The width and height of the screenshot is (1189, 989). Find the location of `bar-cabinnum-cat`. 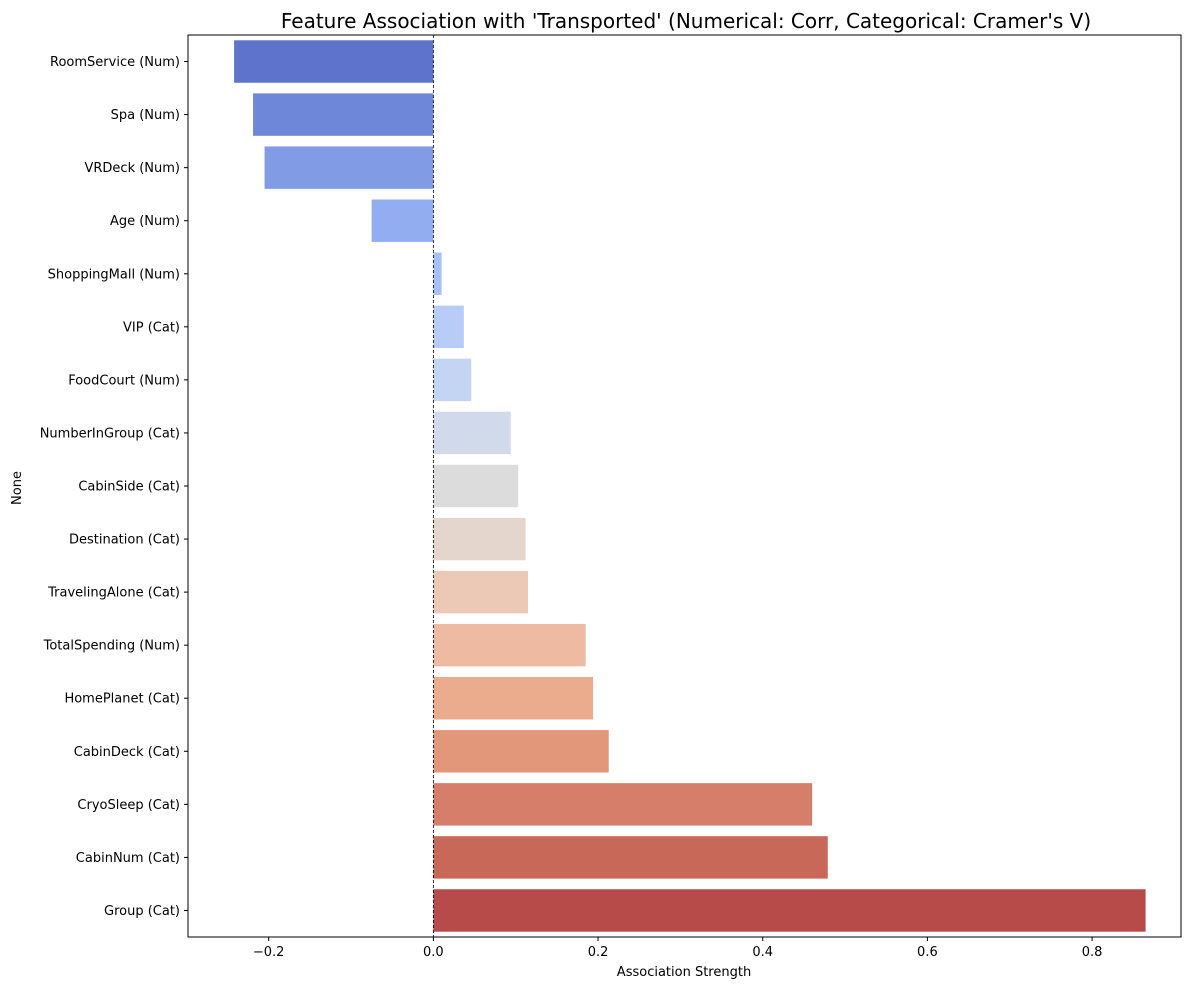

bar-cabinnum-cat is located at coordinates (630, 857).